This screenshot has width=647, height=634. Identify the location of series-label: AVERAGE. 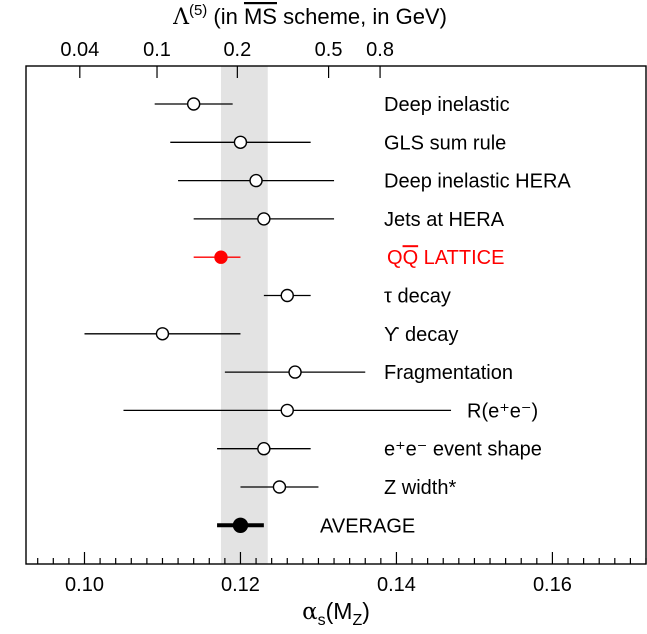
(367, 526).